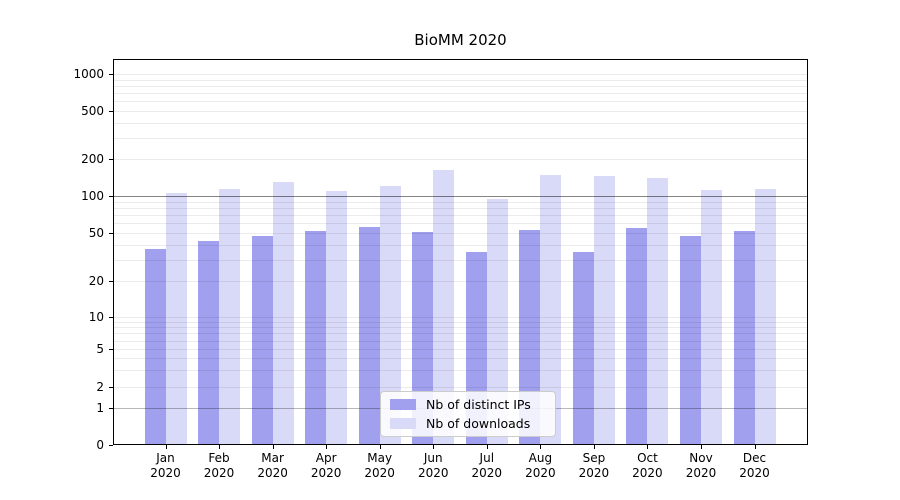 The width and height of the screenshot is (900, 500). What do you see at coordinates (541, 447) in the screenshot?
I see `x-tick-mark-aug` at bounding box center [541, 447].